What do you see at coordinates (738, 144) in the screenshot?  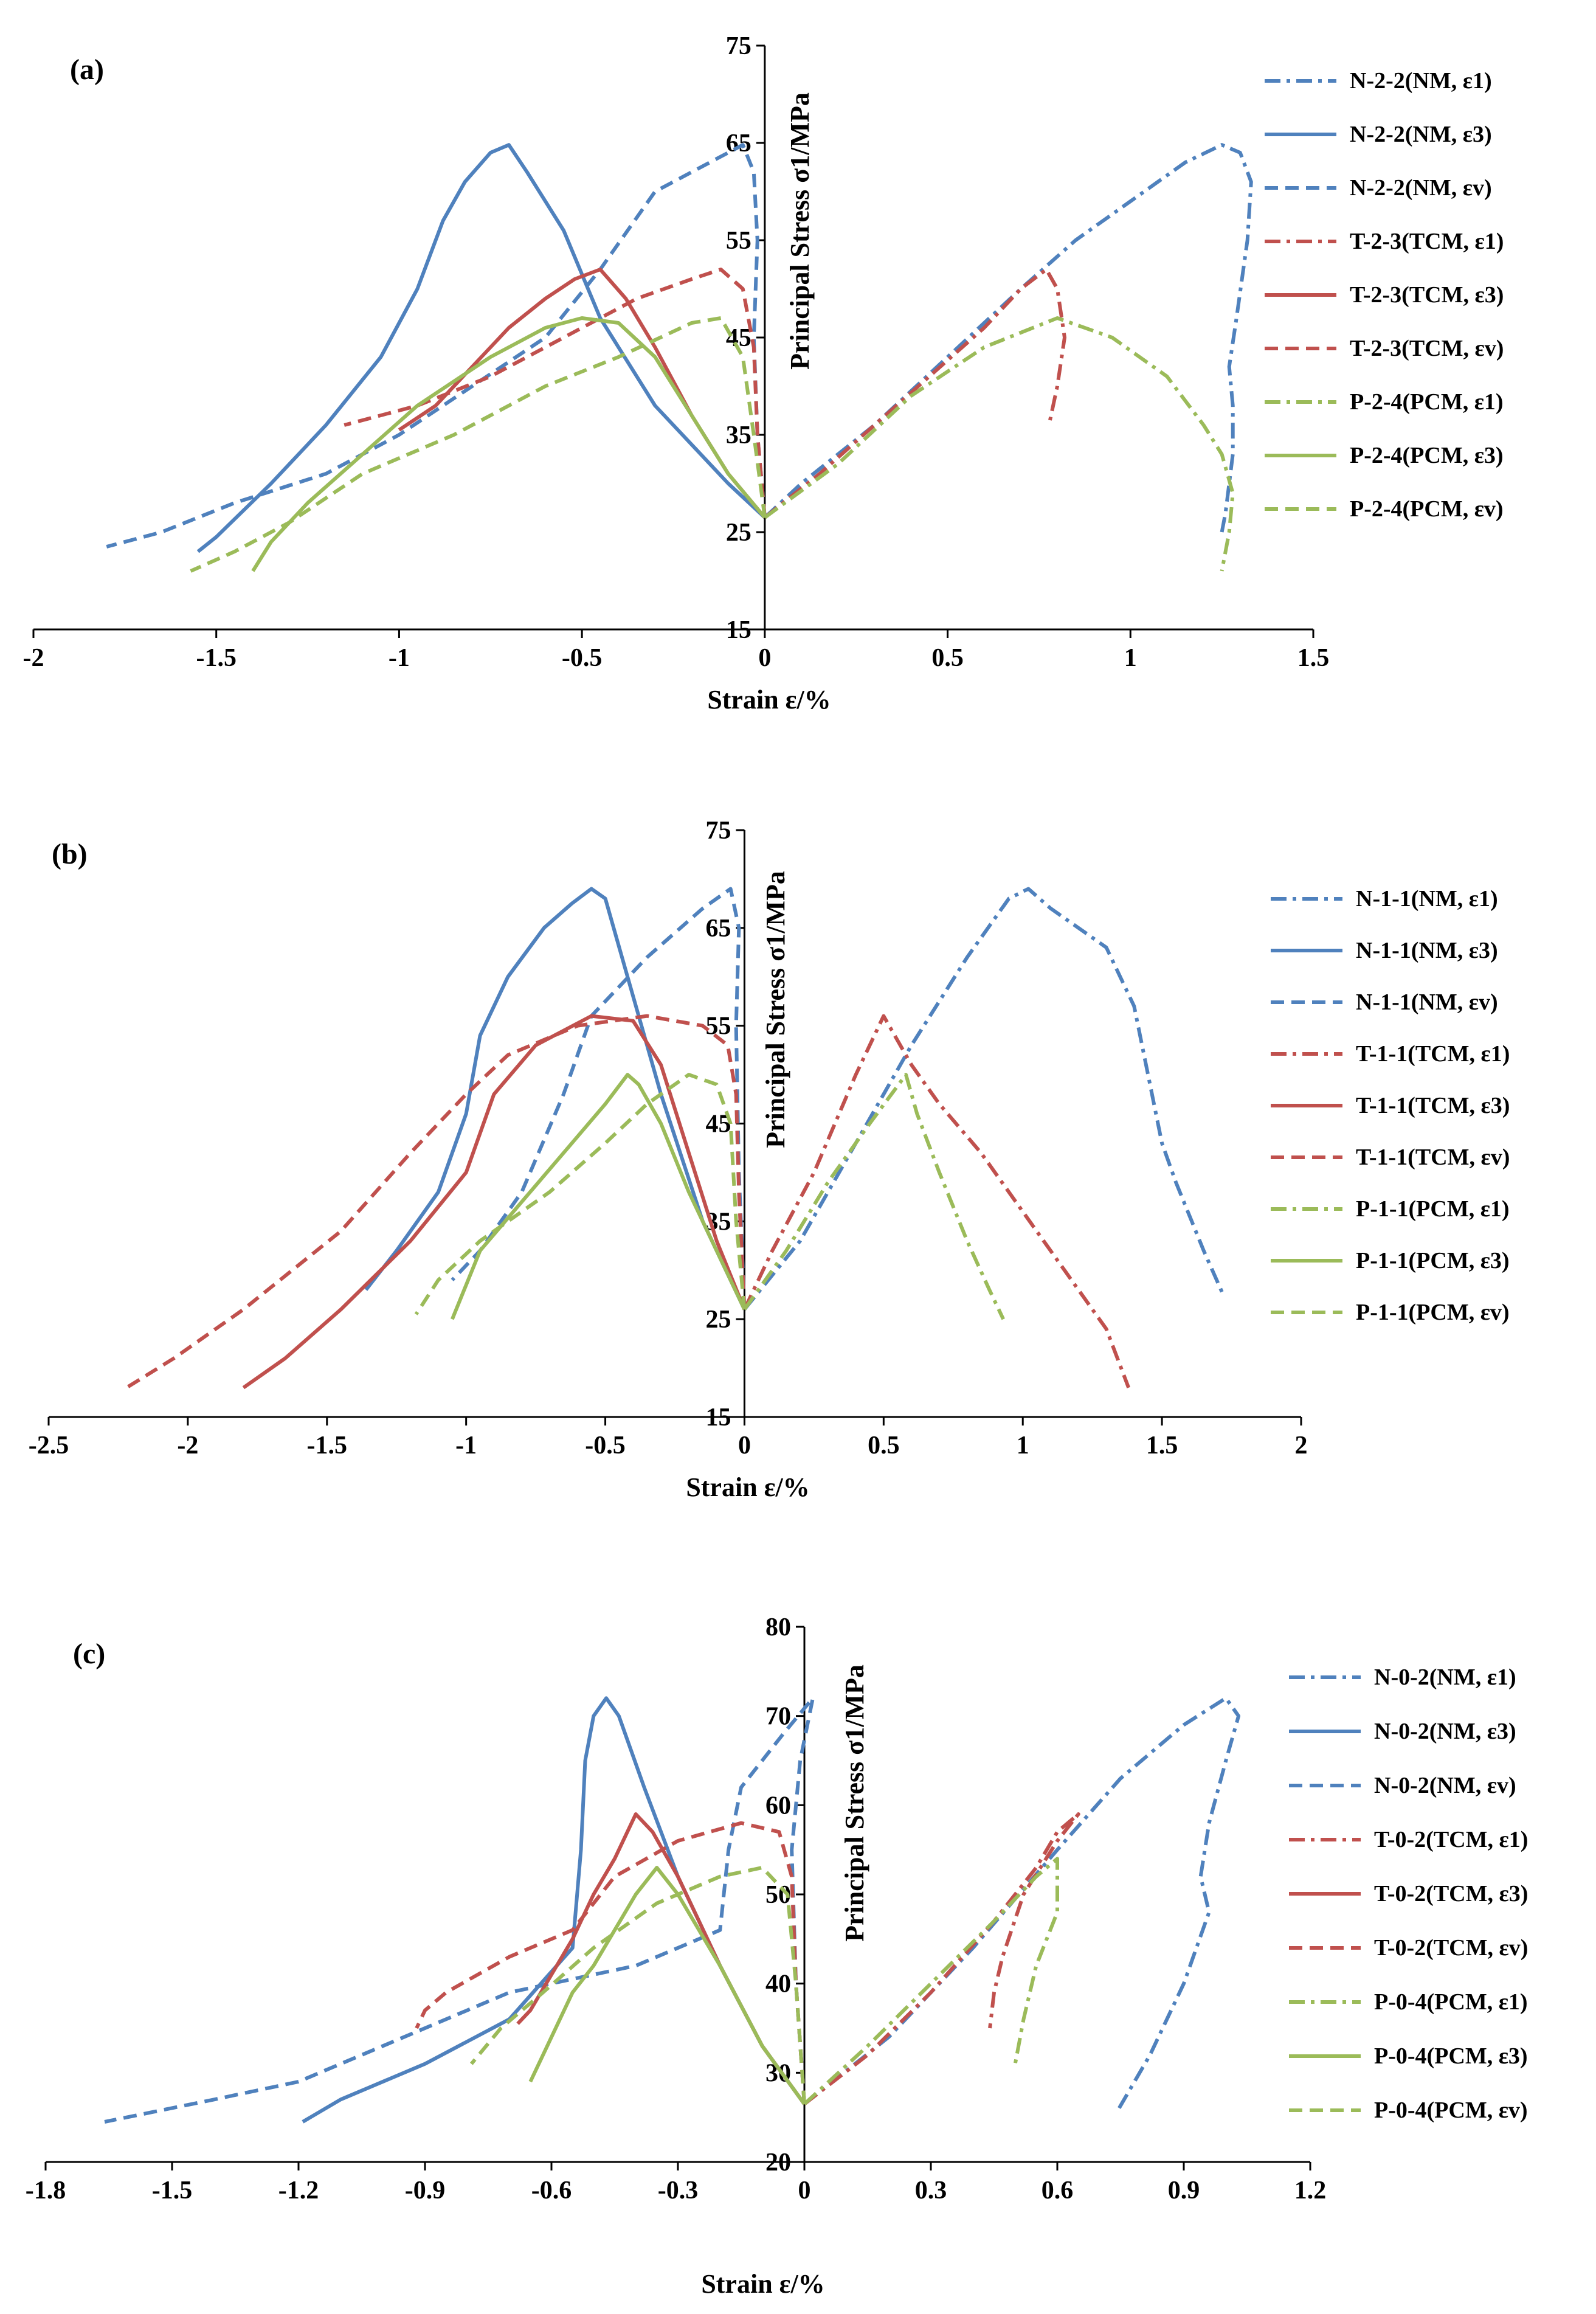 I see `y-tick-label: 65` at bounding box center [738, 144].